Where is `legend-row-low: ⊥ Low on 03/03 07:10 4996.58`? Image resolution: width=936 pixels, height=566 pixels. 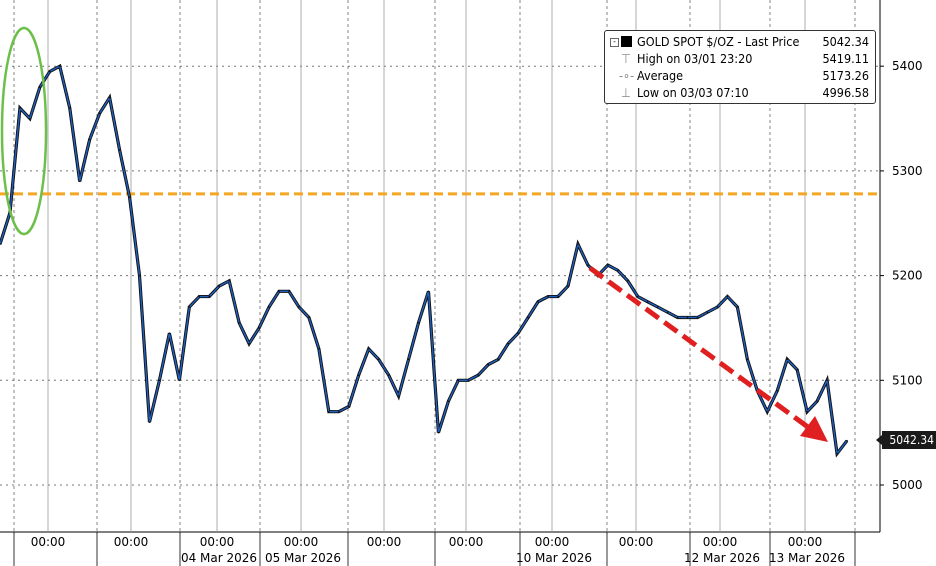
legend-row-low: ⊥ Low on 03/03 07:10 4996.58 is located at coordinates (744, 92).